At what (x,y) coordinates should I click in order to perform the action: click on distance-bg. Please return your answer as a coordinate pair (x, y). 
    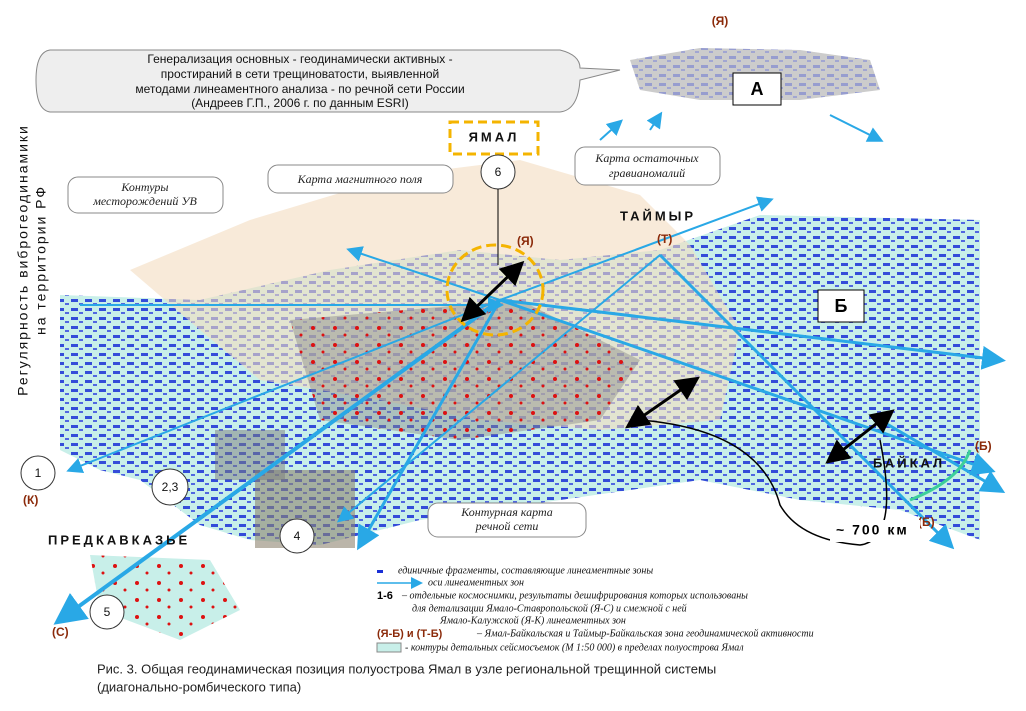
    Looking at the image, I should click on (875, 531).